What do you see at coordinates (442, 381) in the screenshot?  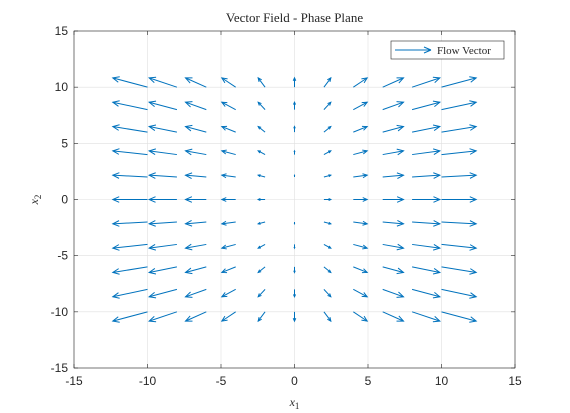 I see `x-tick-label: 10` at bounding box center [442, 381].